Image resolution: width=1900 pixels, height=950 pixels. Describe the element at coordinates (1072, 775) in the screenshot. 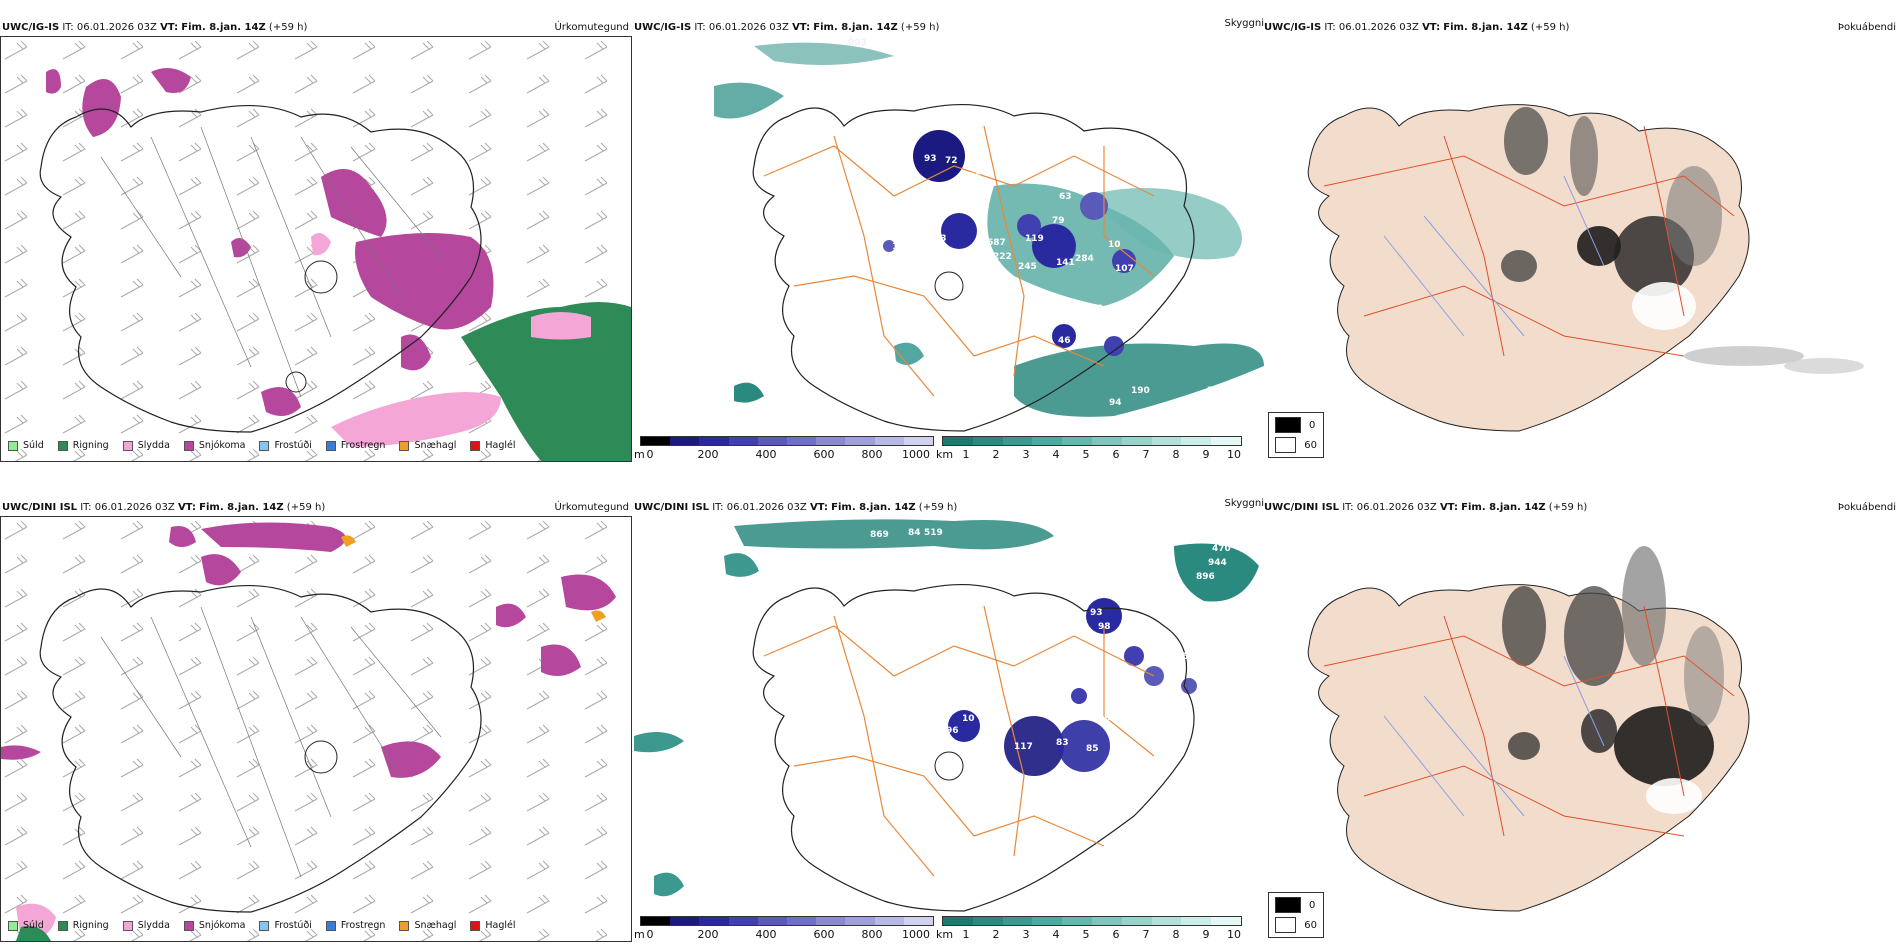

I see `cloud-label: 72` at that location.